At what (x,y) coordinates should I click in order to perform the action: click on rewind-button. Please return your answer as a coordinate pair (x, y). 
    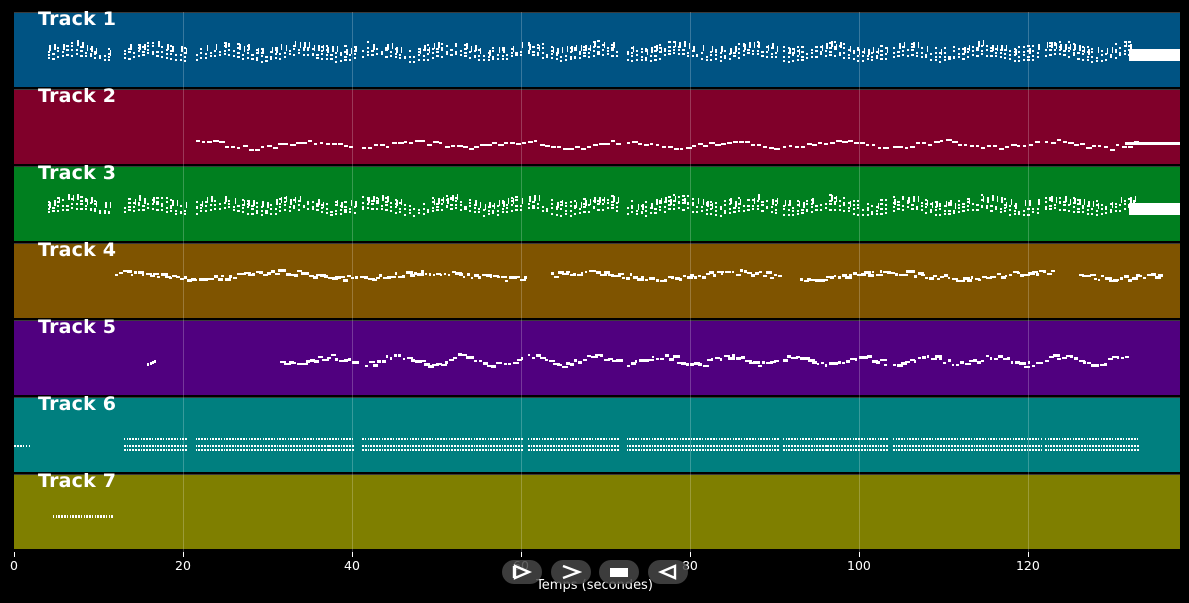
    Looking at the image, I should click on (668, 572).